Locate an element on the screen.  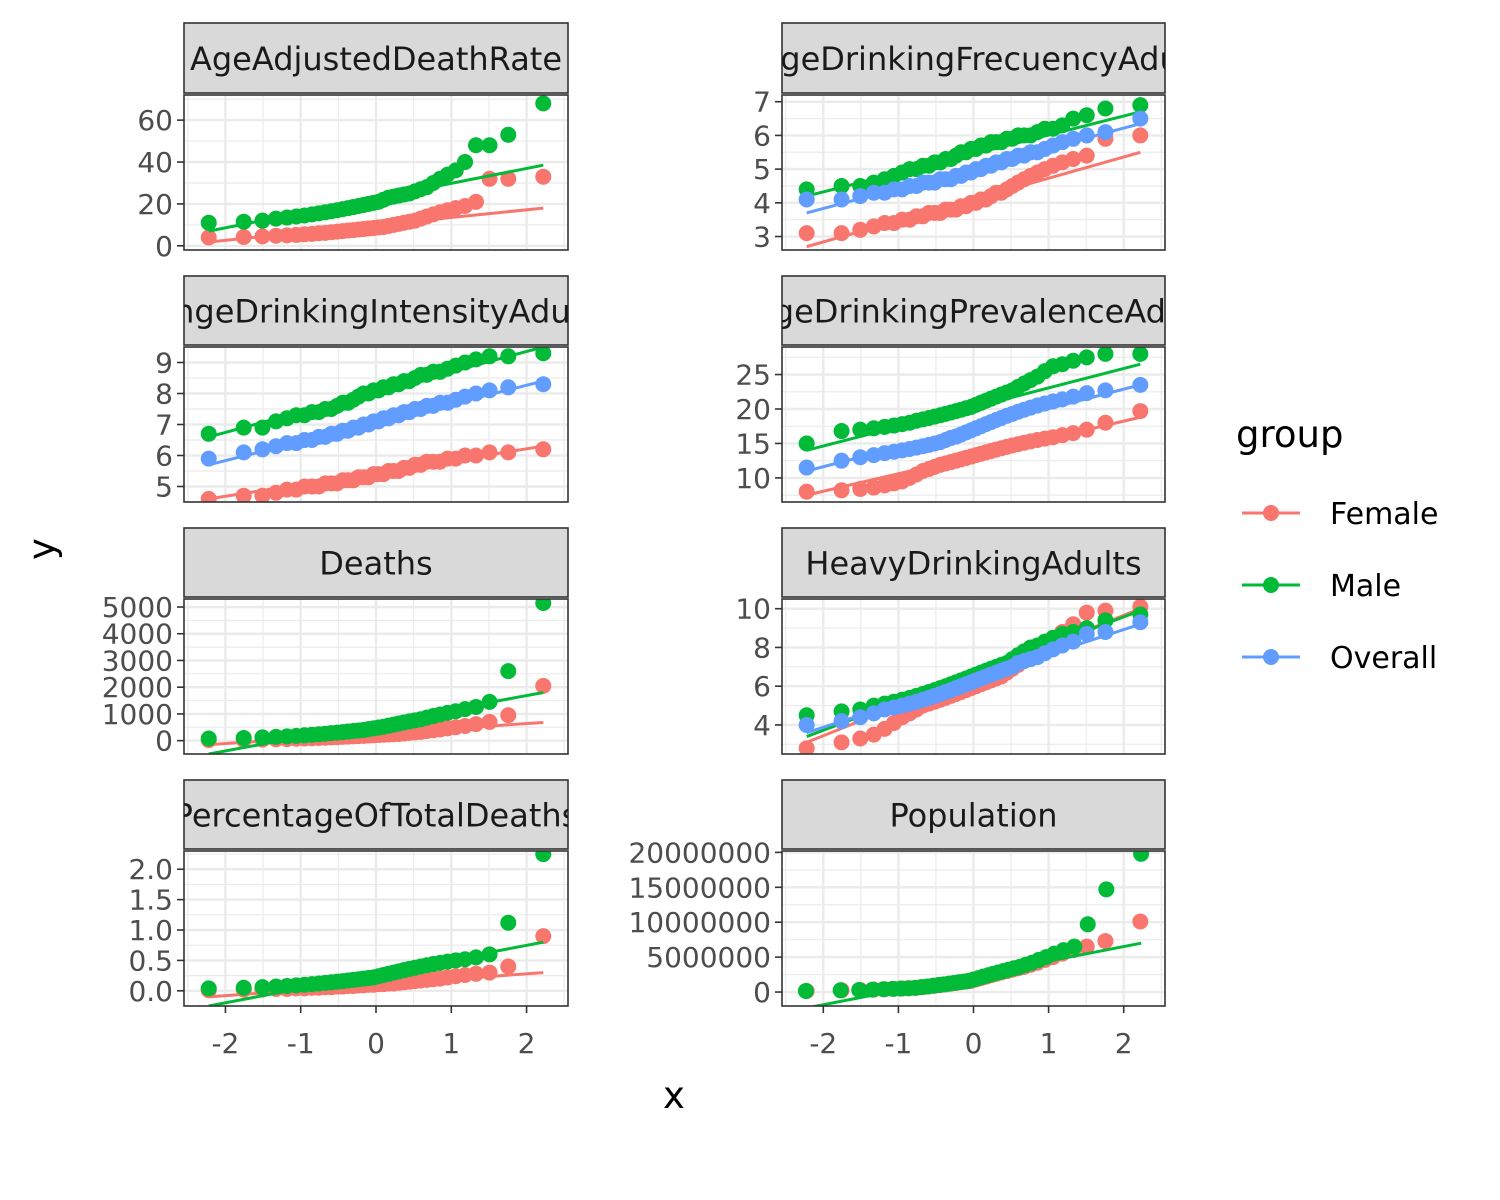
y-tick-label: 0.0 is located at coordinates (150, 991).